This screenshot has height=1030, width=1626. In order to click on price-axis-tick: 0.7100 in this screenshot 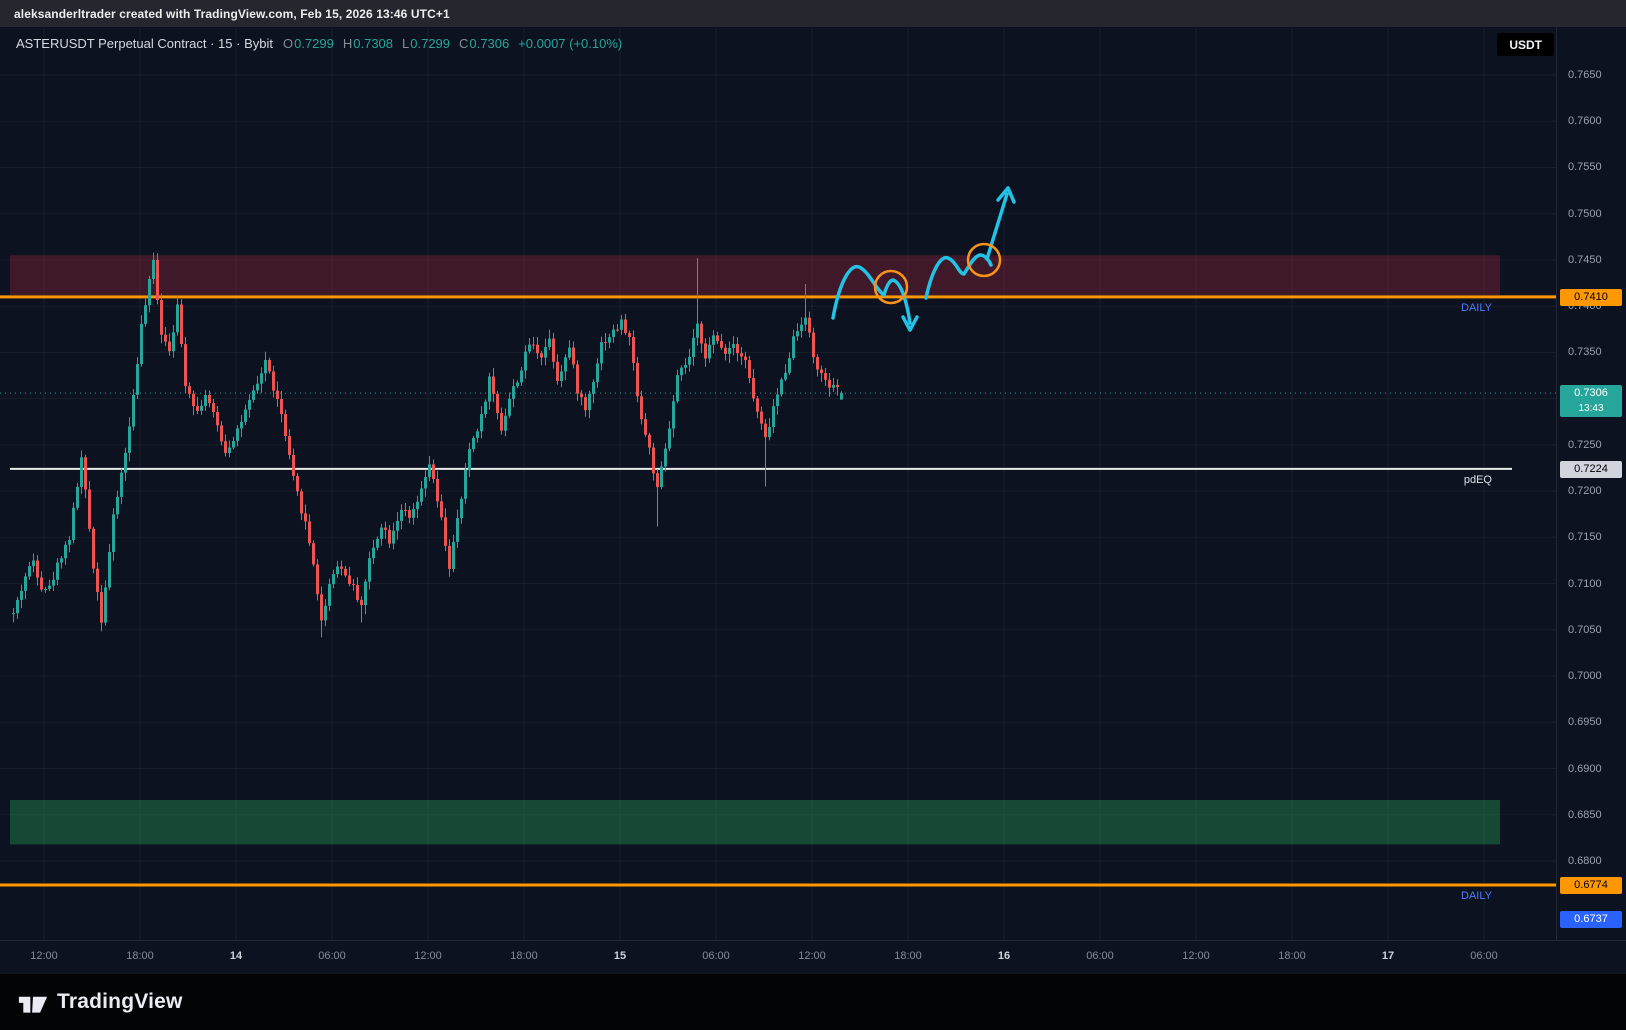, I will do `click(1585, 583)`.